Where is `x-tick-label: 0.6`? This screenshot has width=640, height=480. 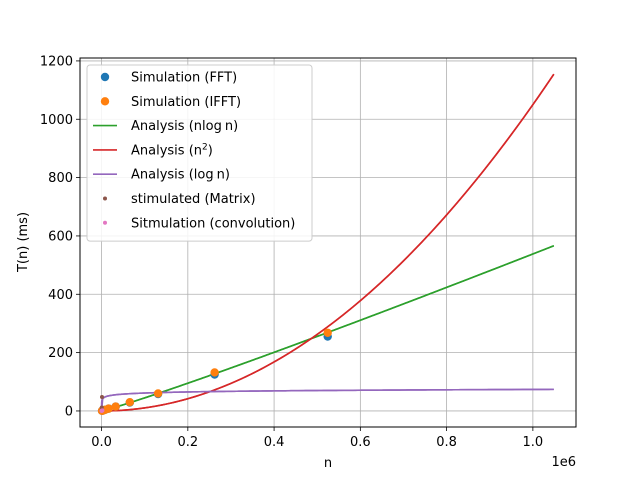
x-tick-label: 0.6 is located at coordinates (360, 442).